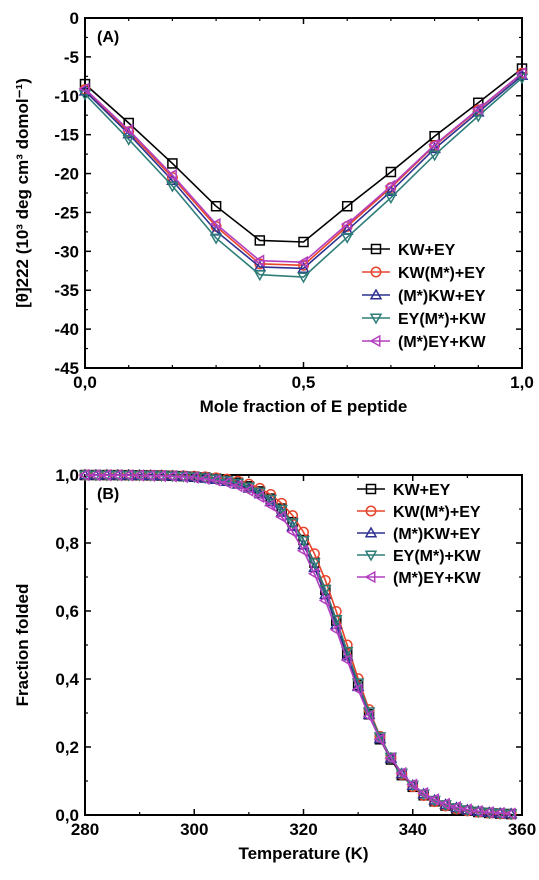 The width and height of the screenshot is (539, 880). Describe the element at coordinates (67, 679) in the screenshot. I see `y-tick-label: 0,4` at that location.